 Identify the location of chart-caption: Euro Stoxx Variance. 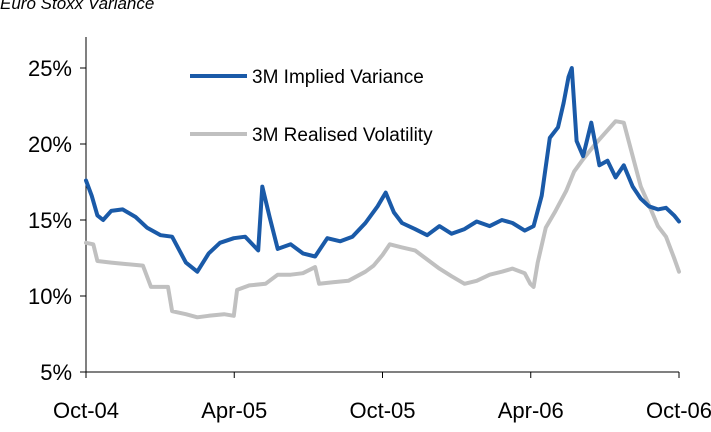
(77, 6).